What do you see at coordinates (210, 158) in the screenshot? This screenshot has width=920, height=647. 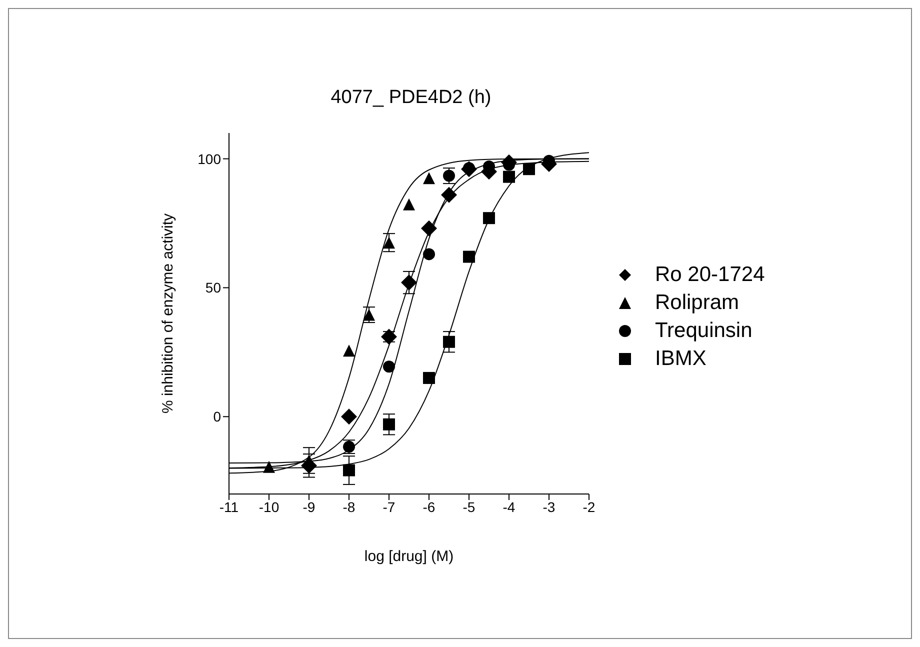 I see `y-tick-label: 100` at bounding box center [210, 158].